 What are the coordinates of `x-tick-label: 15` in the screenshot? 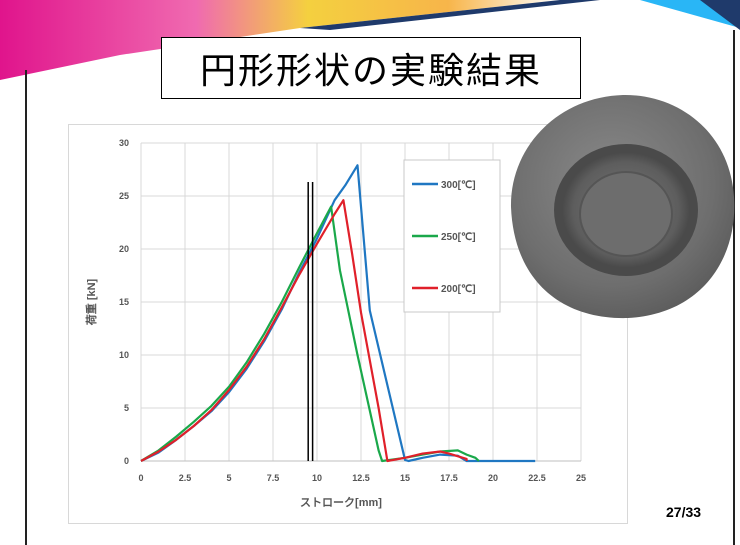 It's located at (405, 478).